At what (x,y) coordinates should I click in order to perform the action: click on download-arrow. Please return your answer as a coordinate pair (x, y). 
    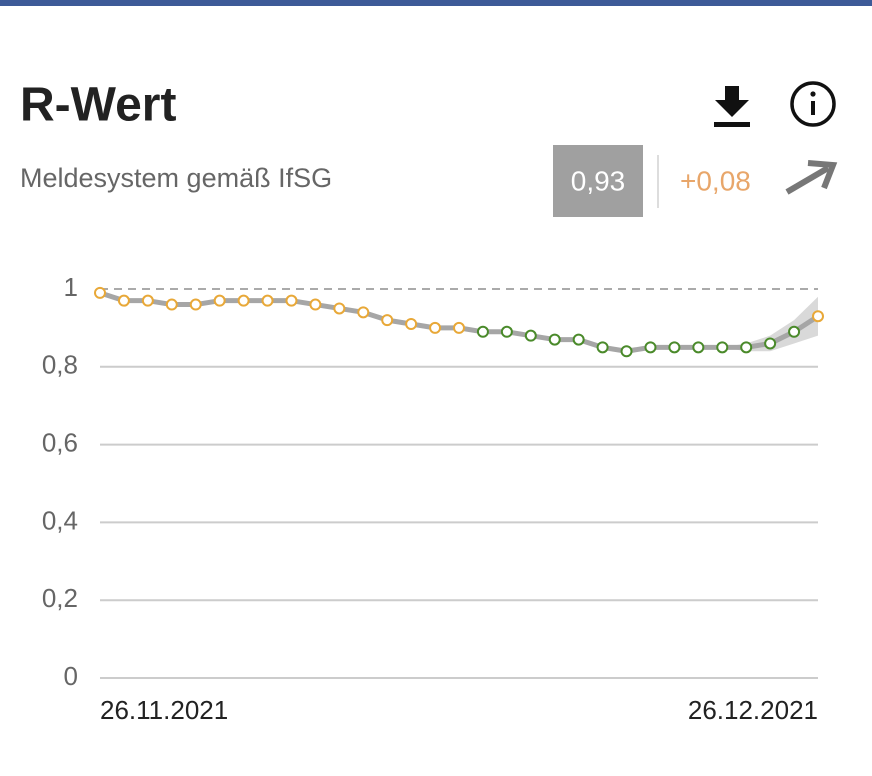
    Looking at the image, I should click on (732, 101).